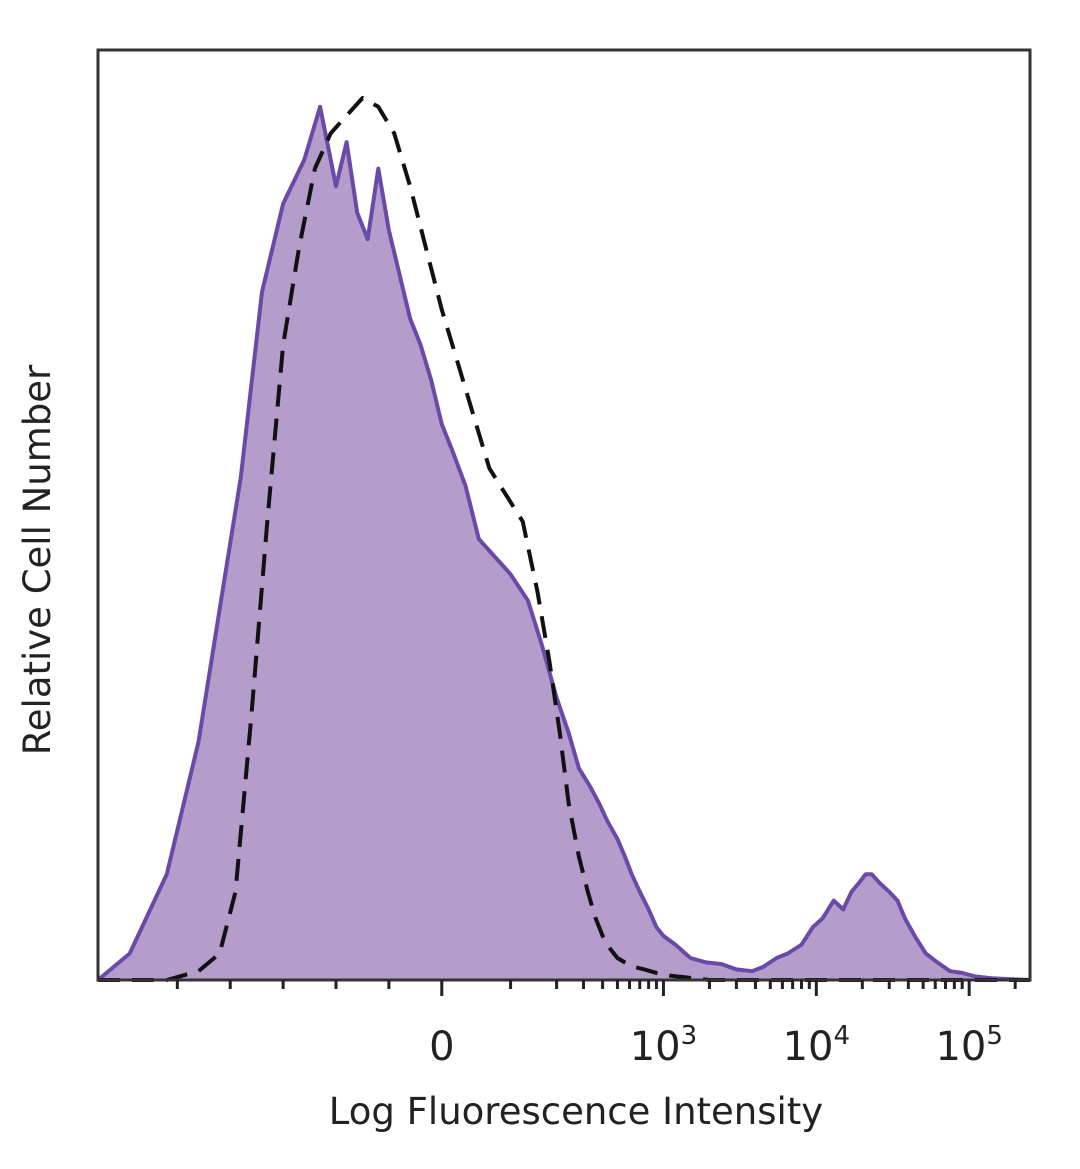 The height and width of the screenshot is (1169, 1080). Describe the element at coordinates (968, 1045) in the screenshot. I see `x-tick-label-4: 105` at that location.